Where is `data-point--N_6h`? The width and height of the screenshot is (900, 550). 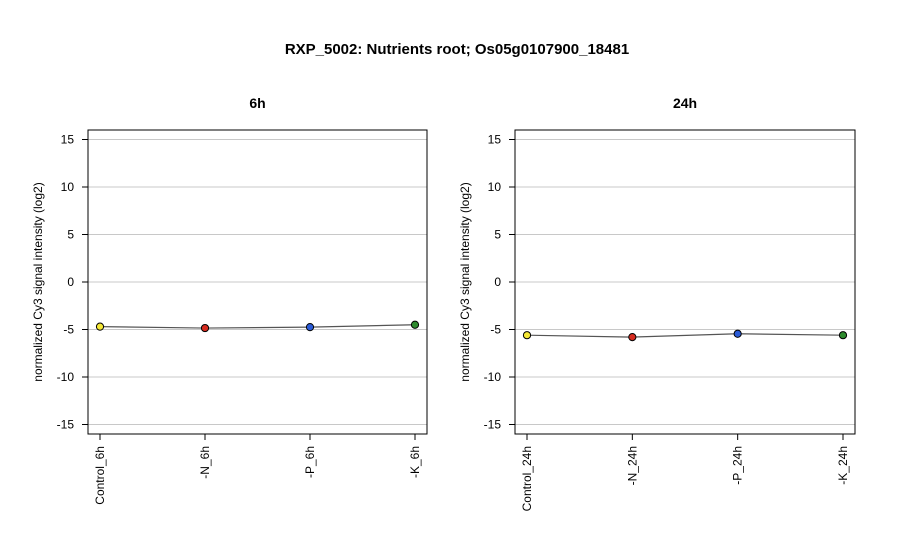 data-point--N_6h is located at coordinates (205, 328).